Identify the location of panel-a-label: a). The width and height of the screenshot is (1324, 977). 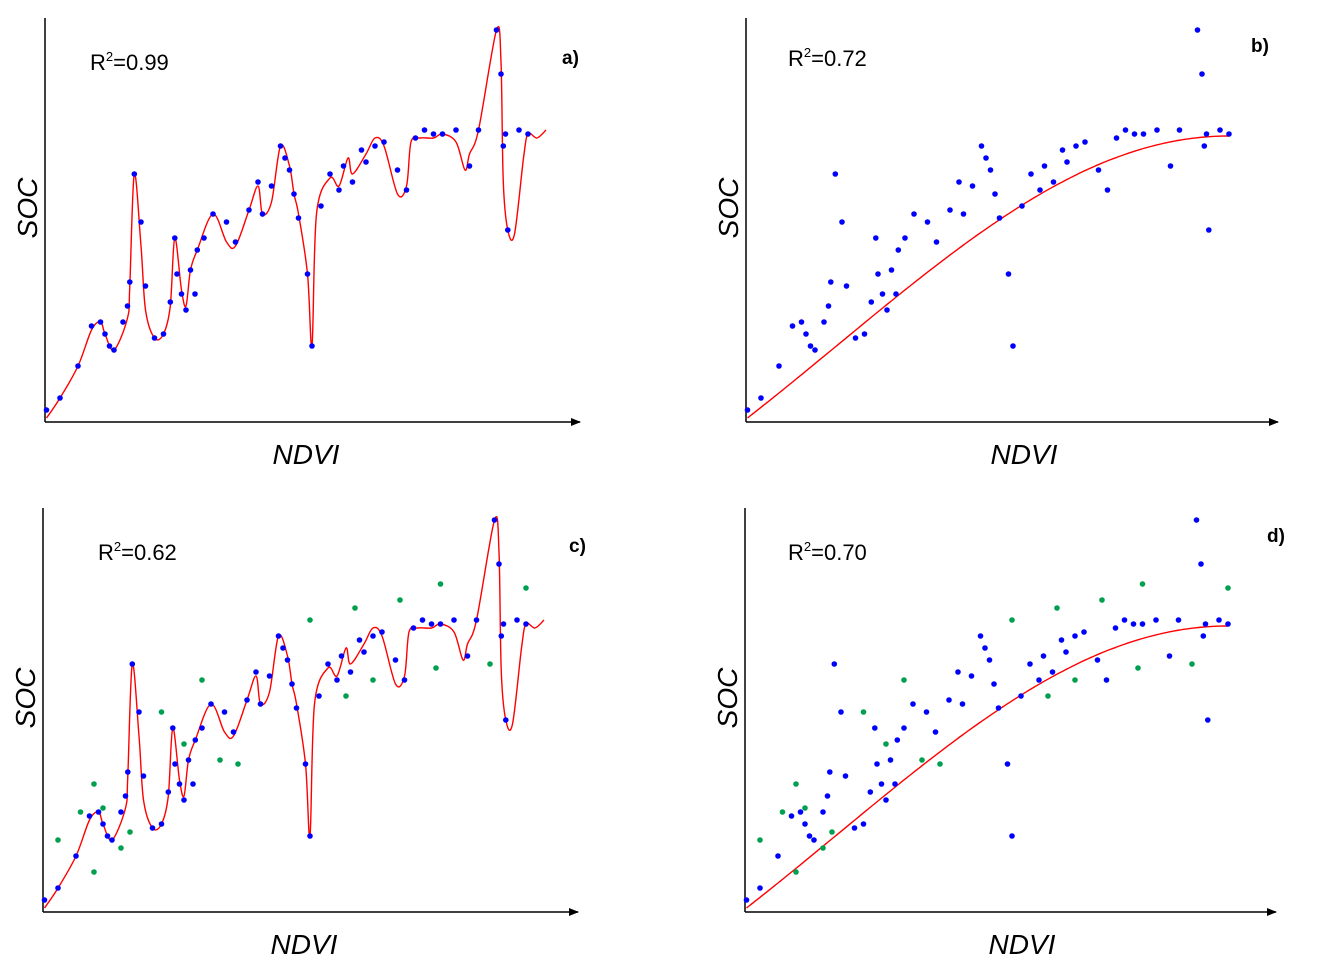
(570, 58).